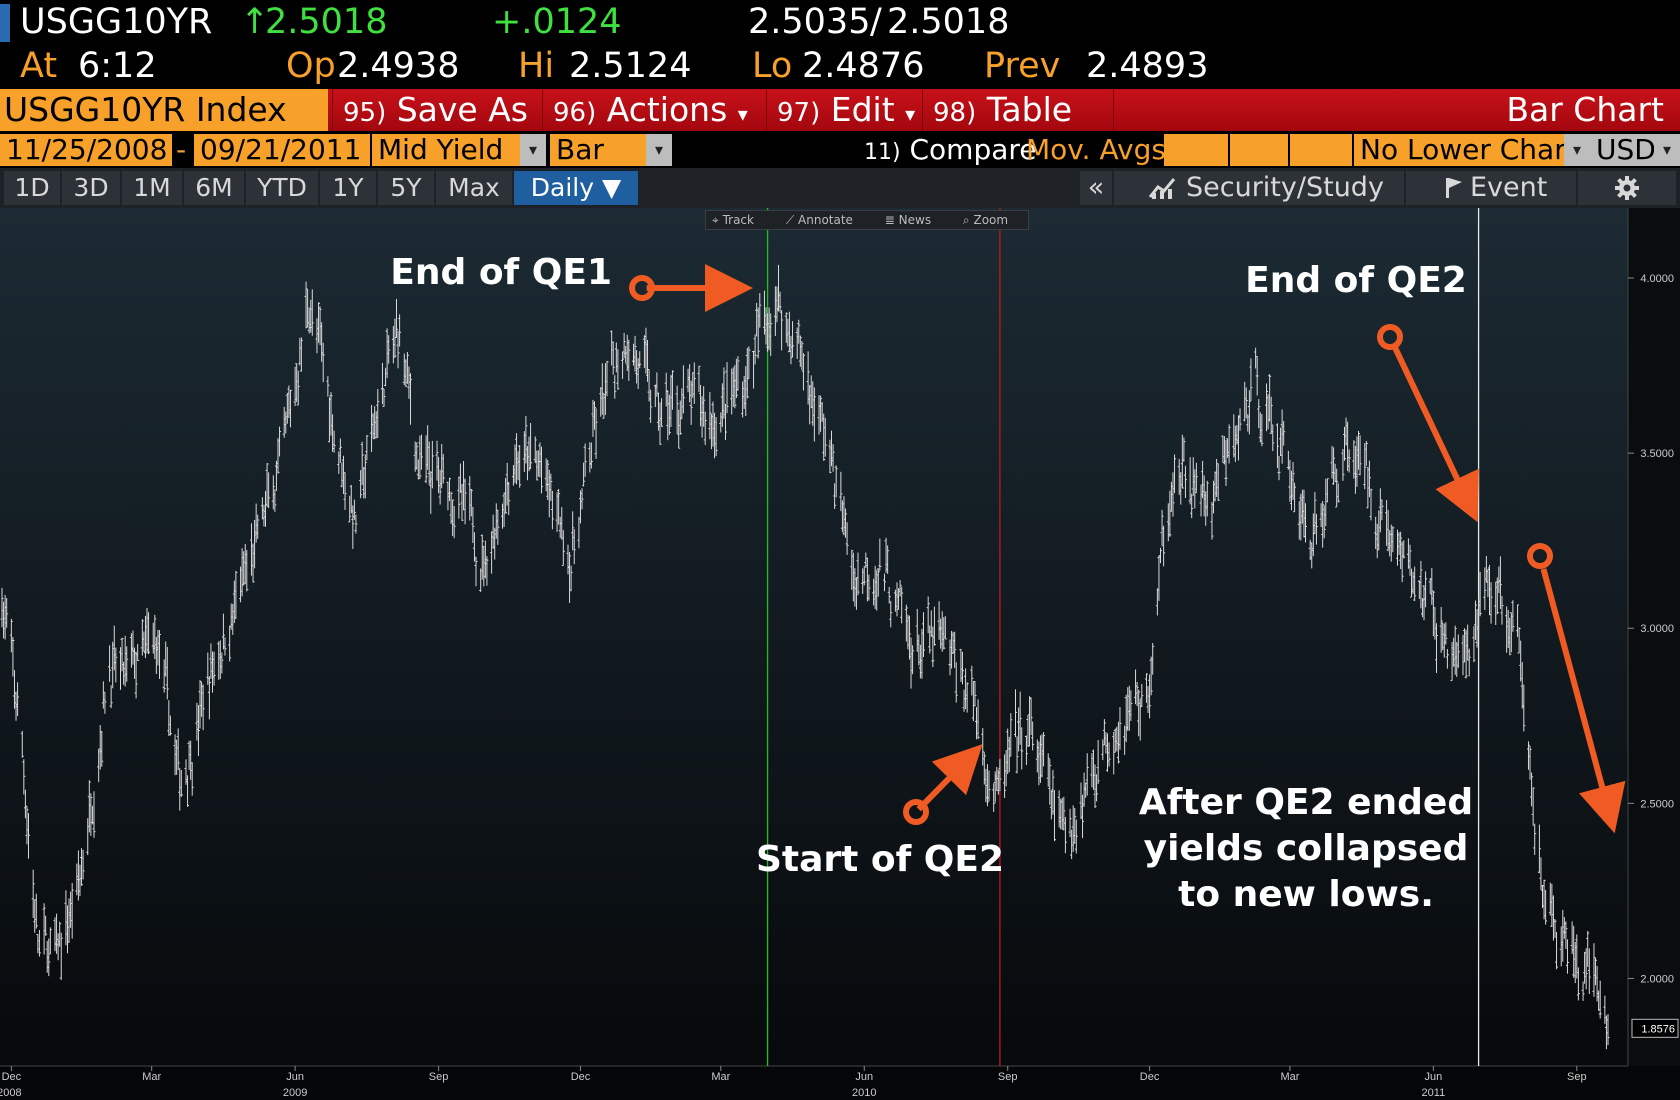 The image size is (1680, 1100). What do you see at coordinates (116, 22) in the screenshot?
I see `ticker: USGG10YR` at bounding box center [116, 22].